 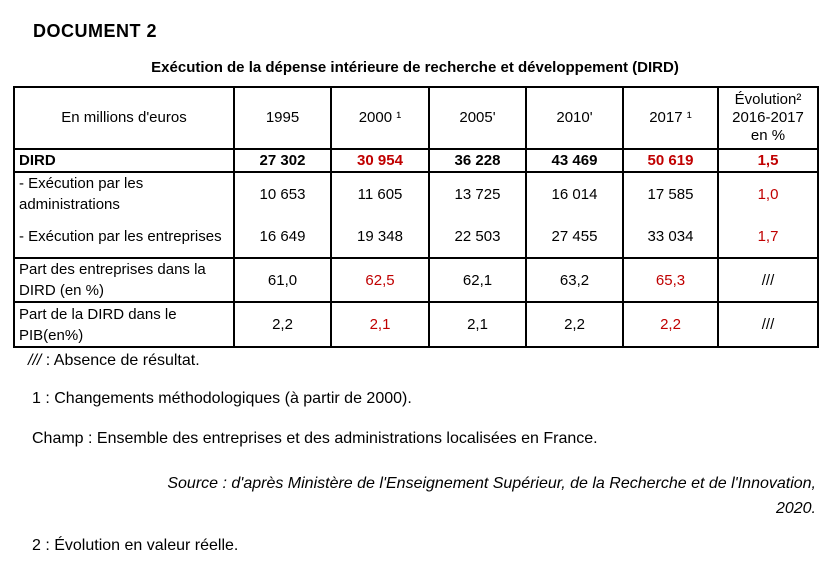 I want to click on source-line-2: 2020., so click(x=795, y=508).